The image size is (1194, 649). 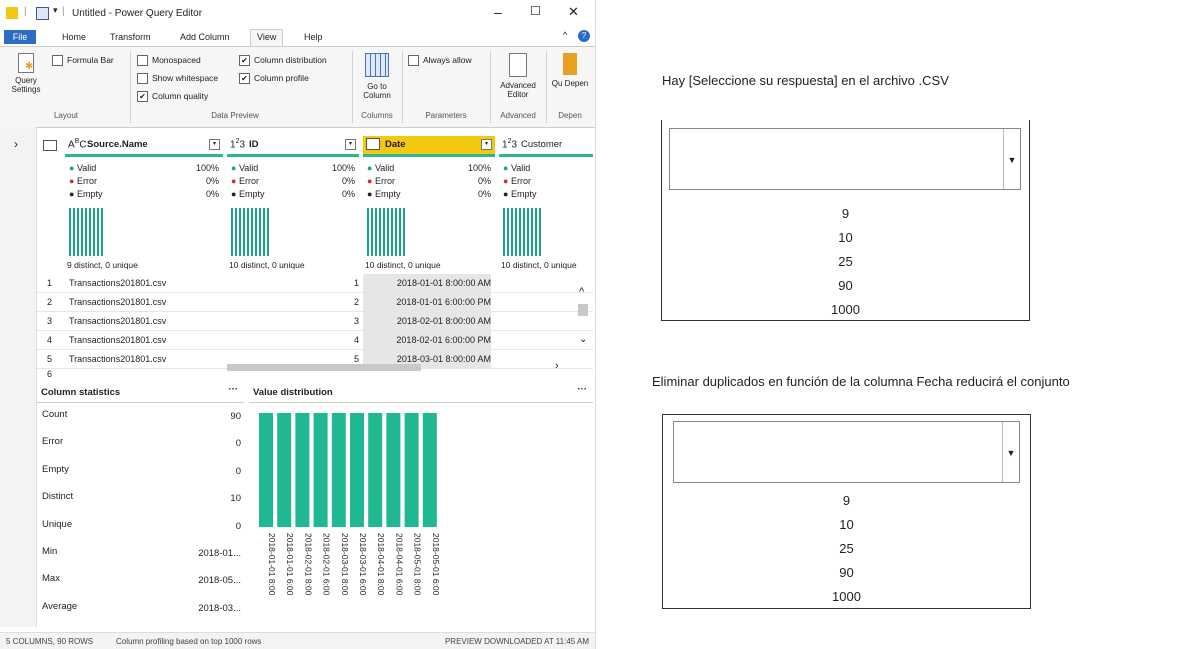 What do you see at coordinates (130, 37) in the screenshot?
I see `tab-transform: Transform` at bounding box center [130, 37].